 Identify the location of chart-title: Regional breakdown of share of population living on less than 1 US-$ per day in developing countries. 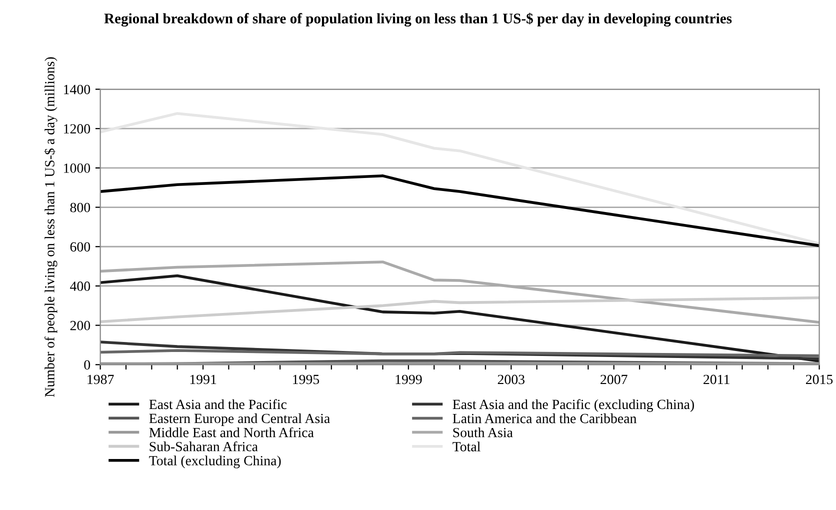
(418, 19).